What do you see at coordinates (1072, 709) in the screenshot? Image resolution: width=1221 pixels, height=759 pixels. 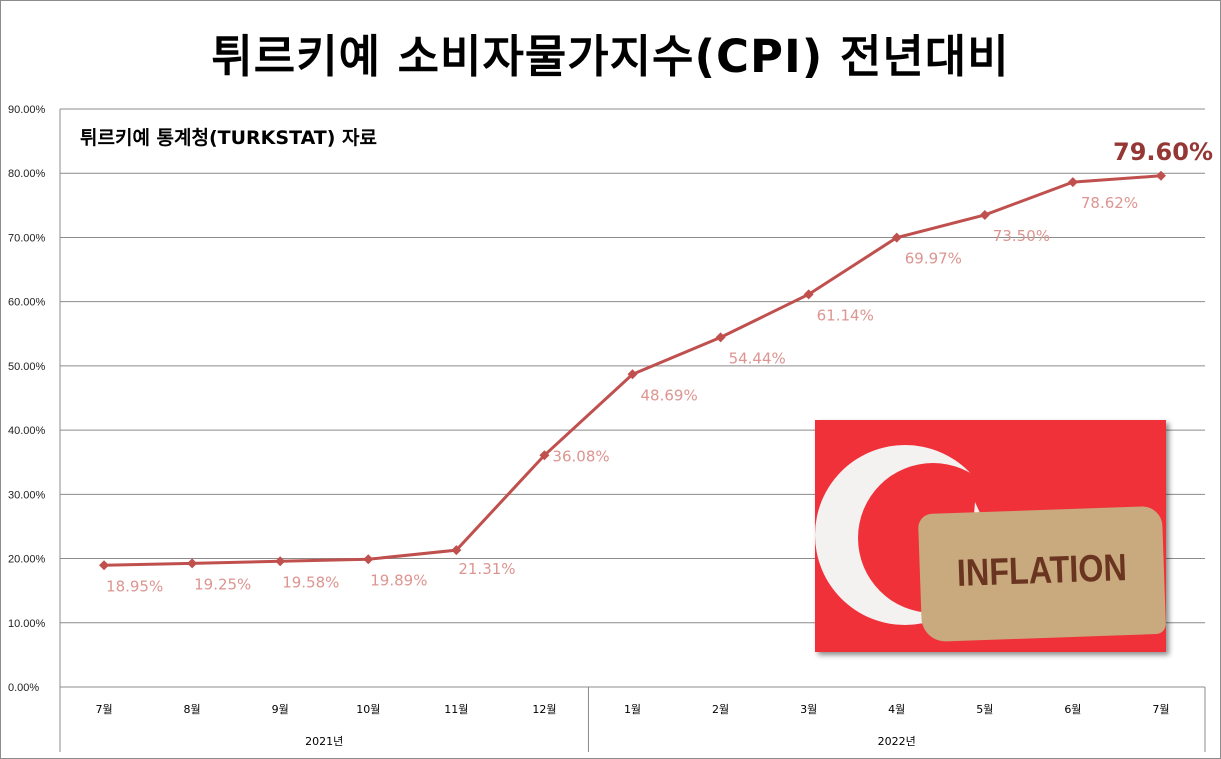 I see `x-tick-label: 6월` at bounding box center [1072, 709].